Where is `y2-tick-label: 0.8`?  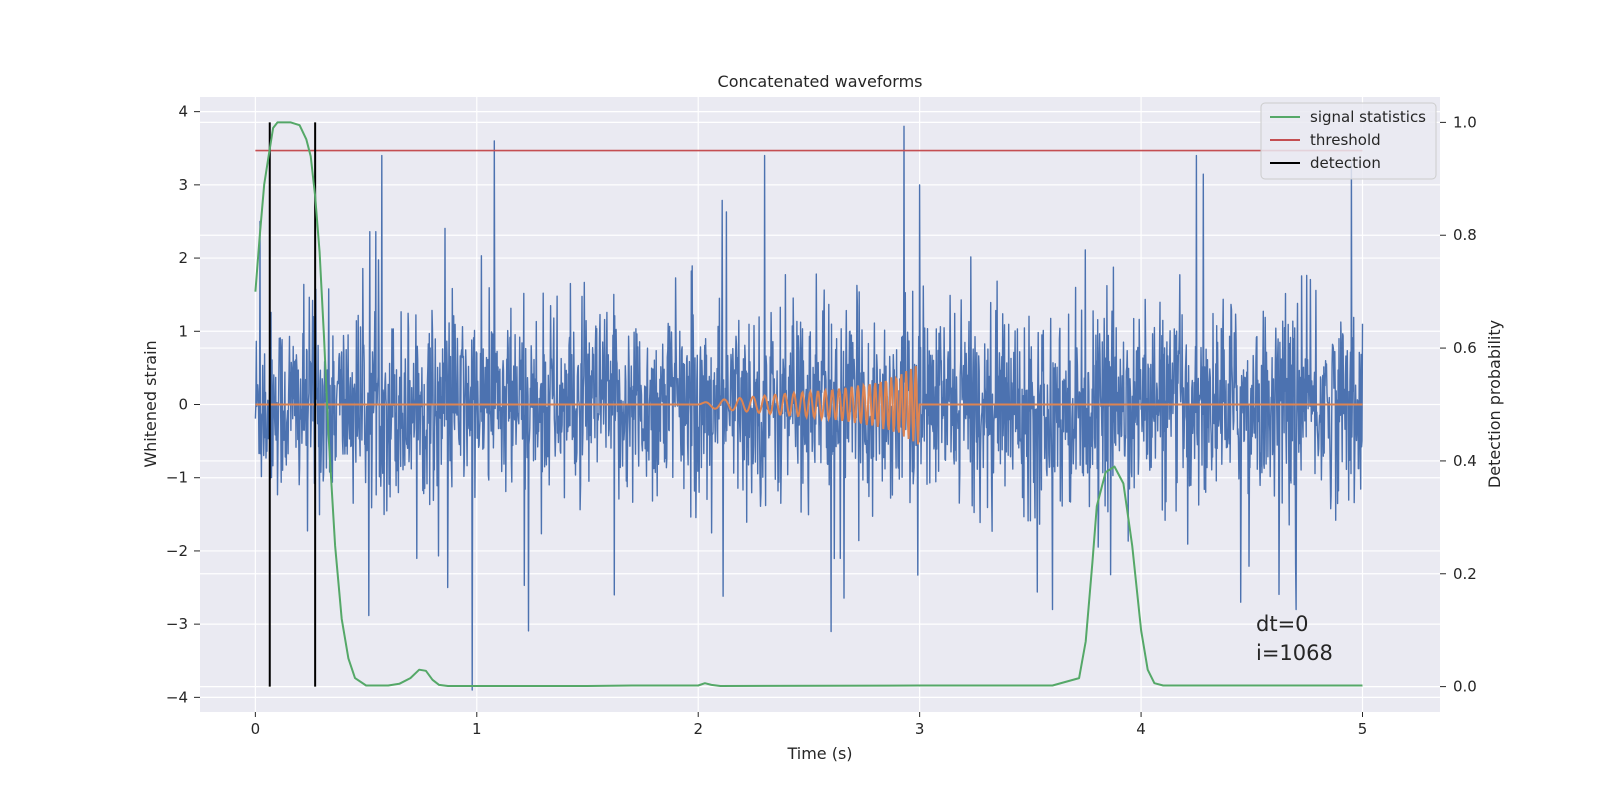 y2-tick-label: 0.8 is located at coordinates (1465, 235).